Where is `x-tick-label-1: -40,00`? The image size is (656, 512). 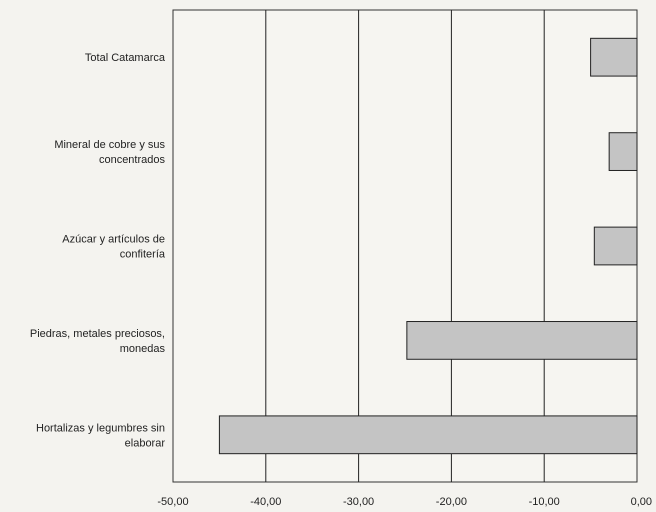 x-tick-label-1: -40,00 is located at coordinates (265, 502).